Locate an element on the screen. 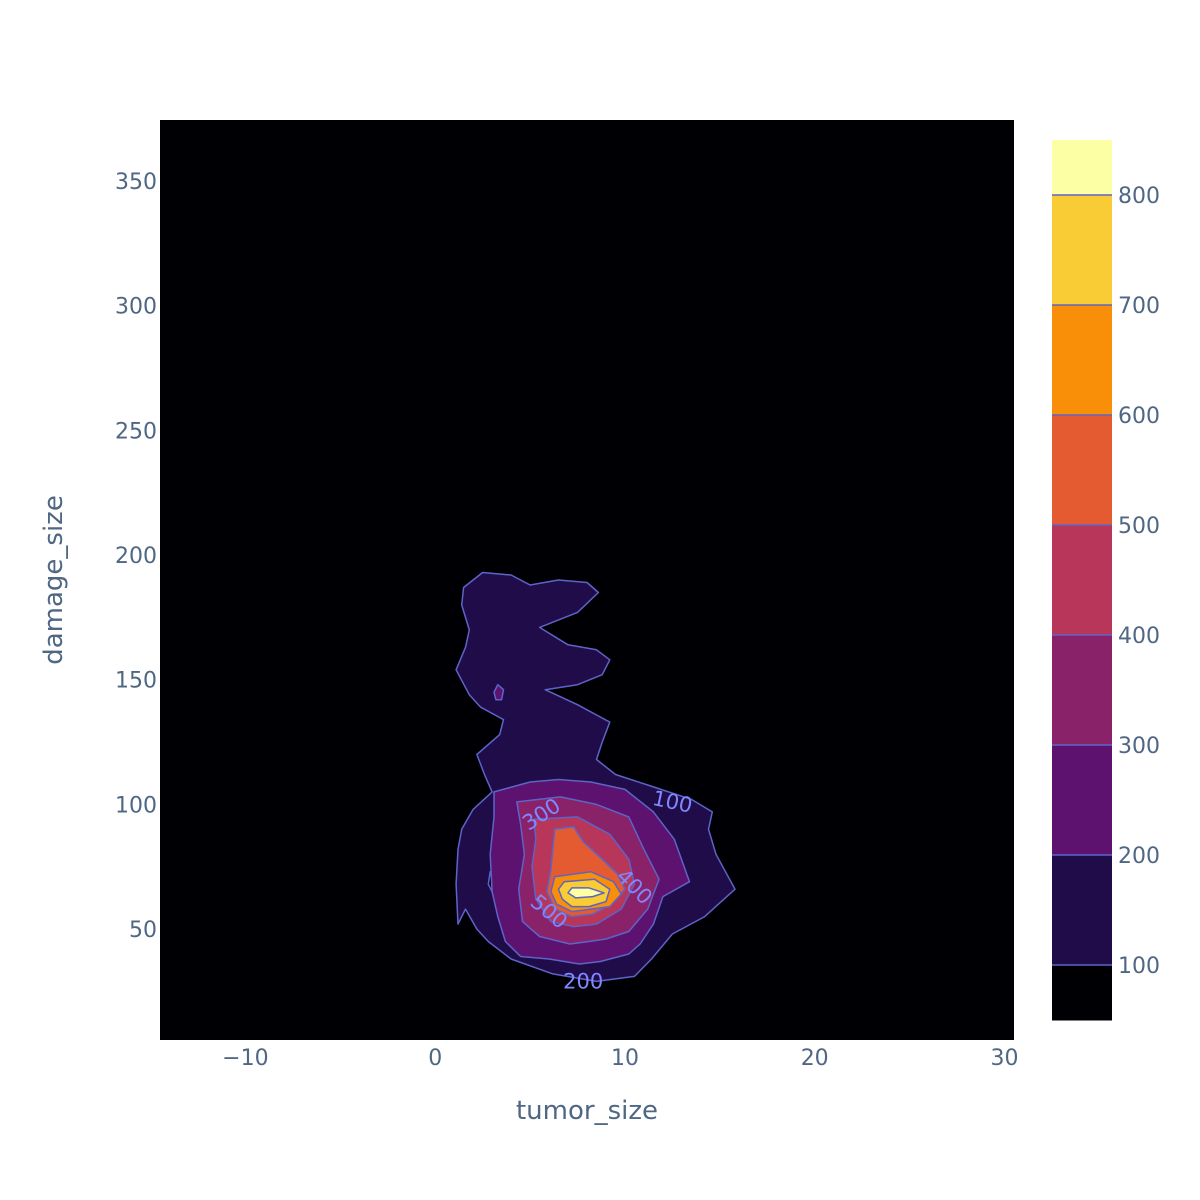 The width and height of the screenshot is (1200, 1200). y-tick-label: 300 is located at coordinates (136, 307).